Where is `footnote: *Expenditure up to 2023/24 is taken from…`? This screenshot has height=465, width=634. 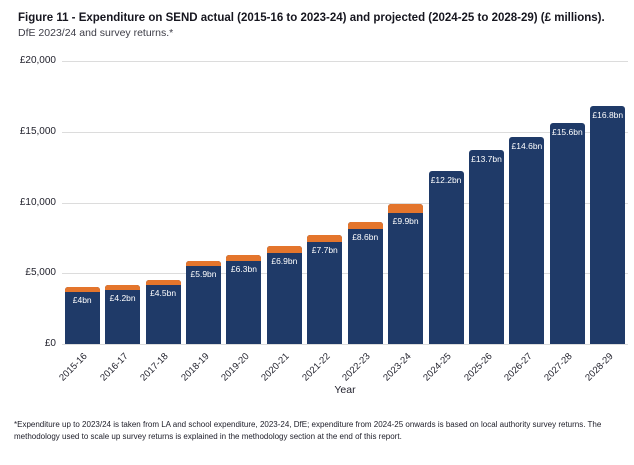 footnote: *Expenditure up to 2023/24 is taken from… is located at coordinates (308, 430).